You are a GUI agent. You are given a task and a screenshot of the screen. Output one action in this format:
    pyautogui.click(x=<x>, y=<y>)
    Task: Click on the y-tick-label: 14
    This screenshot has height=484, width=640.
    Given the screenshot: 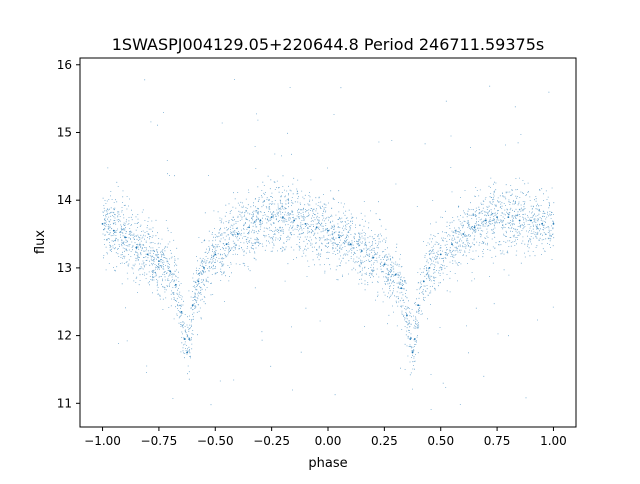 What is the action you would take?
    pyautogui.click(x=64, y=200)
    